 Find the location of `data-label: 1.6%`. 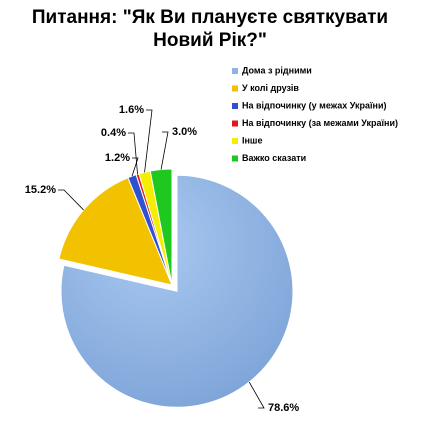

data-label: 1.6% is located at coordinates (131, 110).